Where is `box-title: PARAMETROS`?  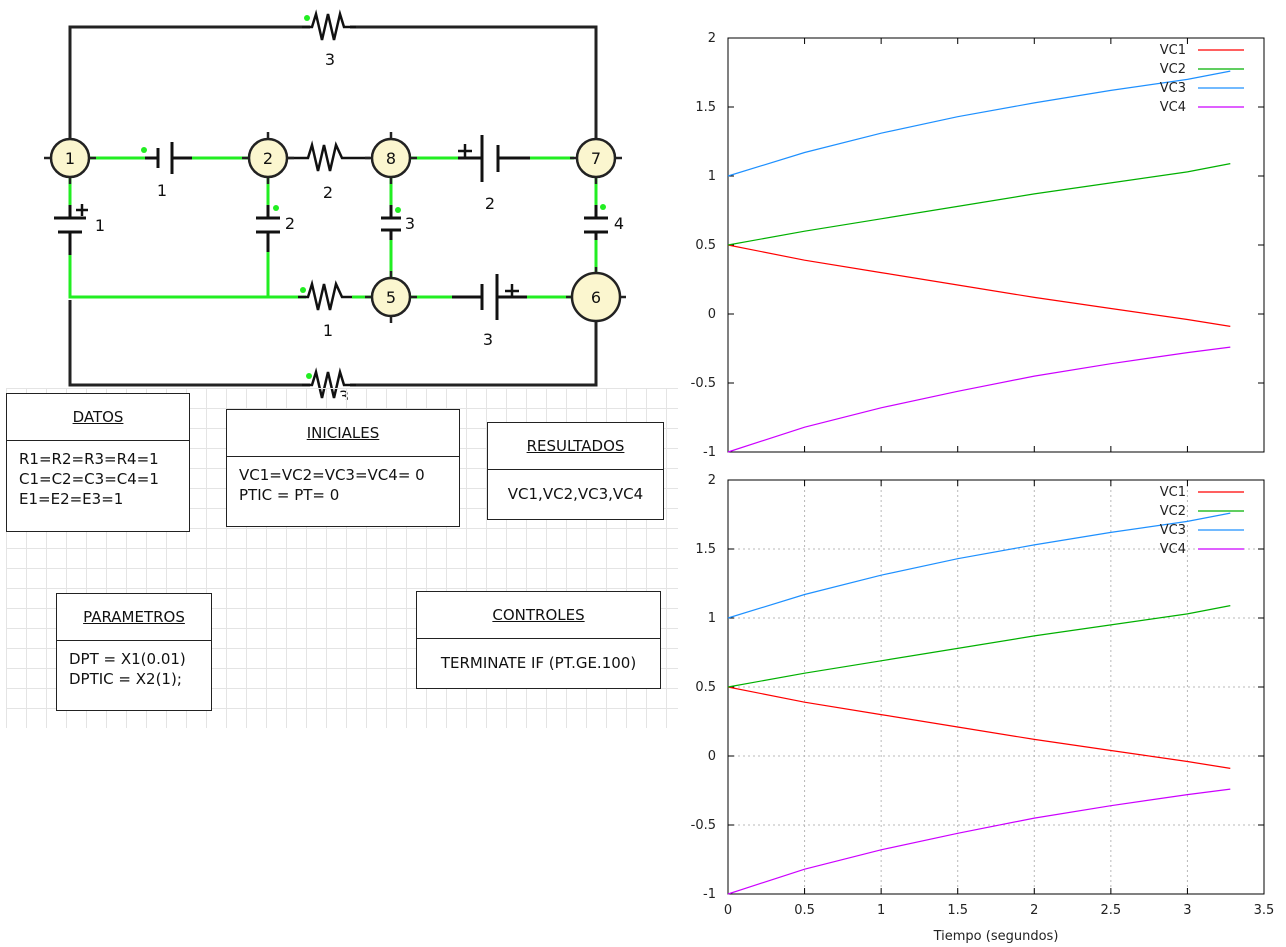 box-title: PARAMETROS is located at coordinates (134, 617).